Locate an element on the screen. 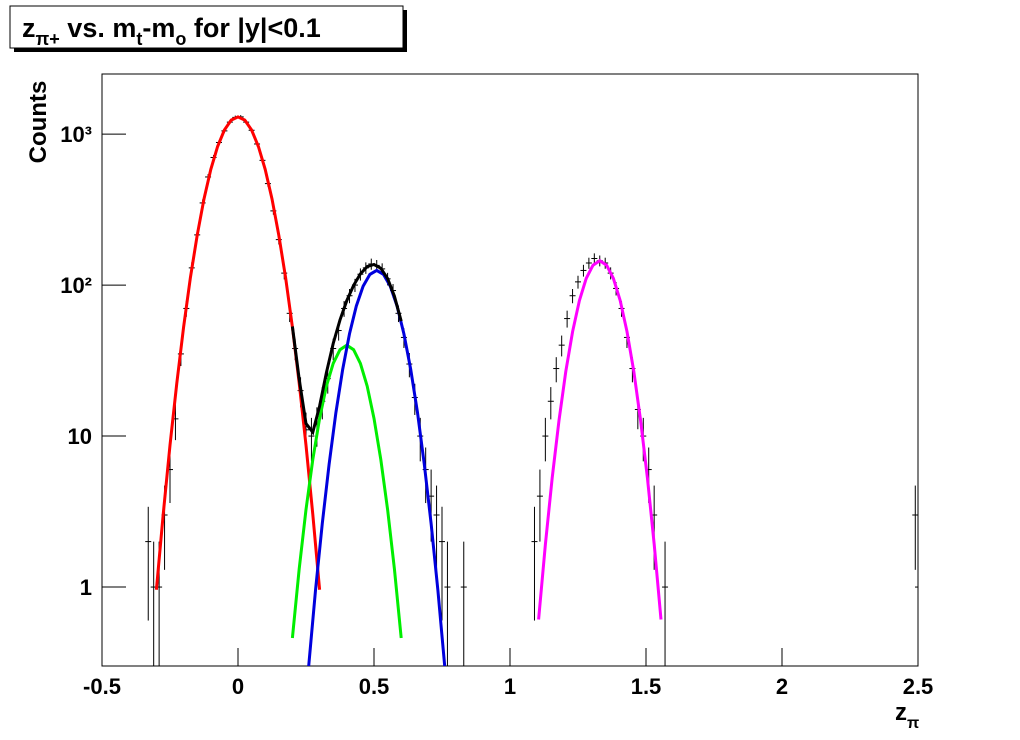 This screenshot has height=740, width=1020. x-axis-label: zπ is located at coordinates (907, 715).